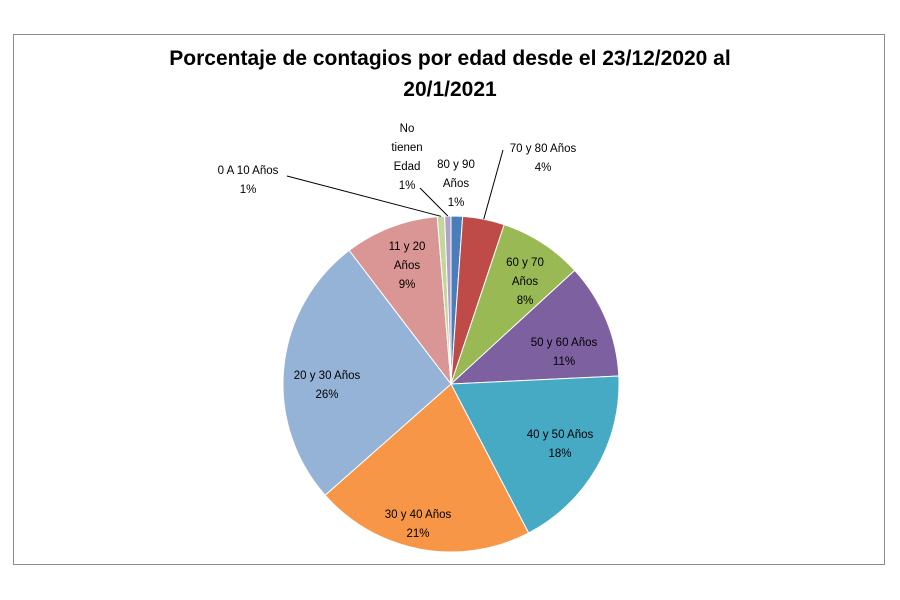 This screenshot has height=600, width=900. Describe the element at coordinates (327, 385) in the screenshot. I see `slice-label-20-y-30-anos: 20 y 30 Años 26%` at that location.